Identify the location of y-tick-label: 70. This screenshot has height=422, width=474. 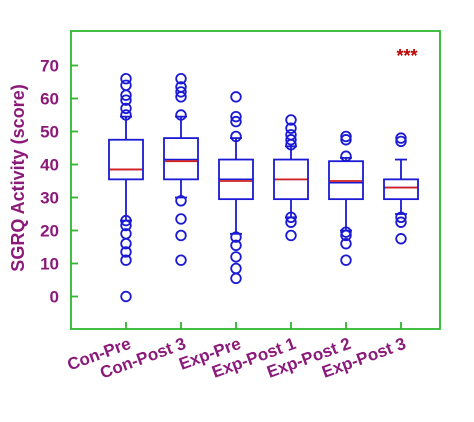
(49, 66).